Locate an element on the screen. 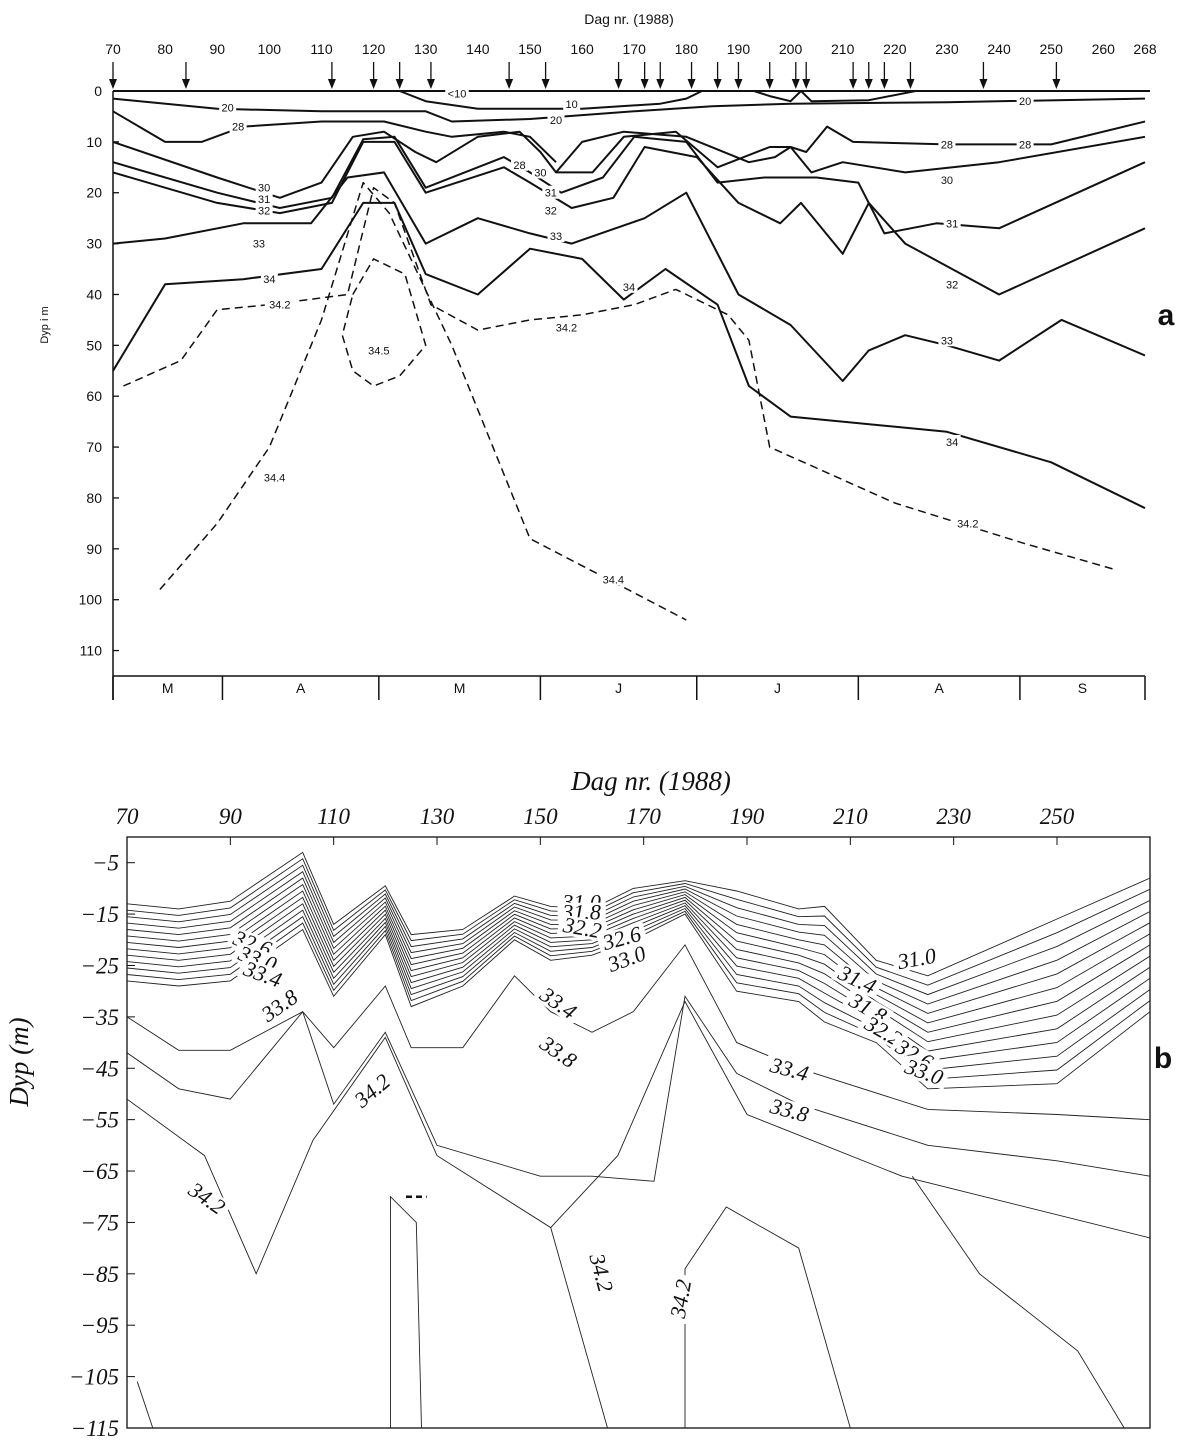 This screenshot has width=1190, height=1442. contour-label: 10 is located at coordinates (572, 105).